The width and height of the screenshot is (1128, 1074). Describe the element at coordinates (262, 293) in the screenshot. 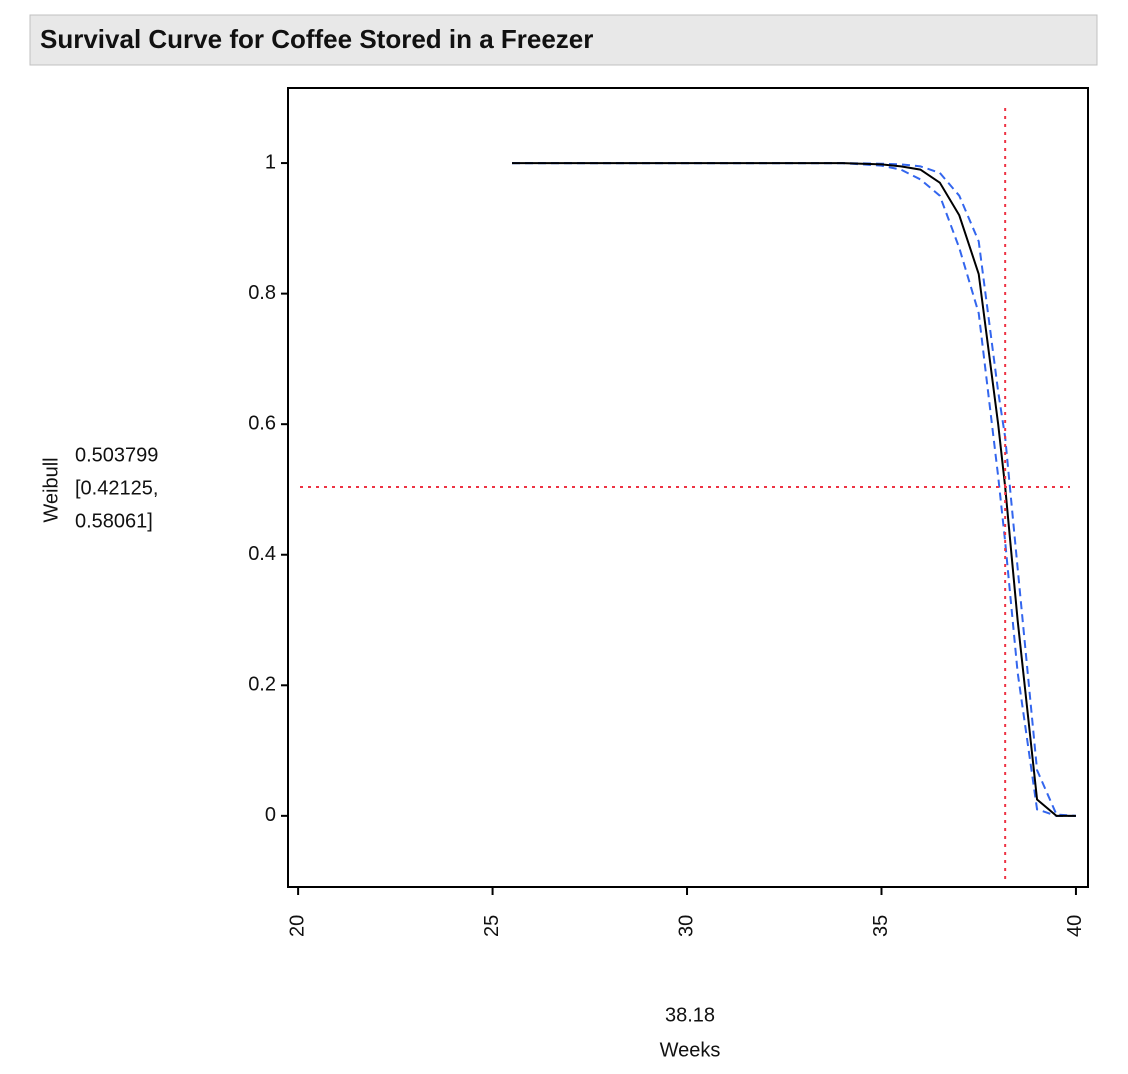

I see `y-tick-label: 0.8` at that location.